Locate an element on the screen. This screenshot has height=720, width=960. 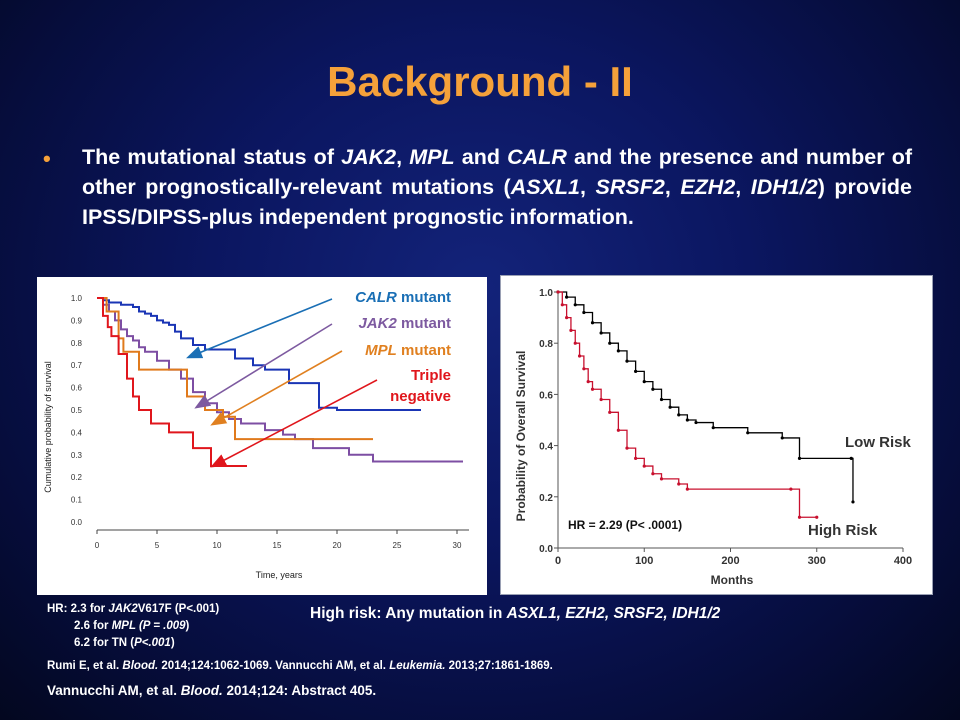
hr-line-3: 6.2 for TN (P<.001) is located at coordinates (124, 643).